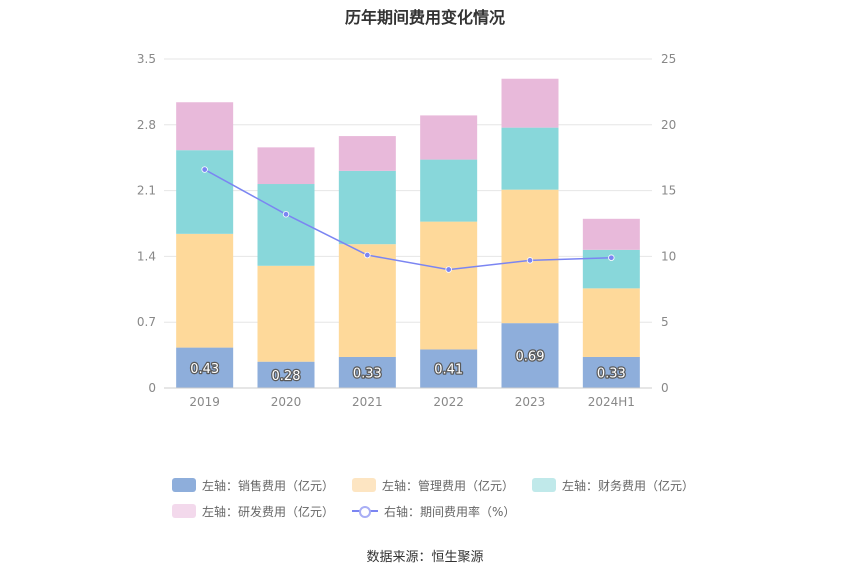 This screenshot has width=850, height=575. Describe the element at coordinates (448, 402) in the screenshot. I see `x-tick-label: 2022` at that location.